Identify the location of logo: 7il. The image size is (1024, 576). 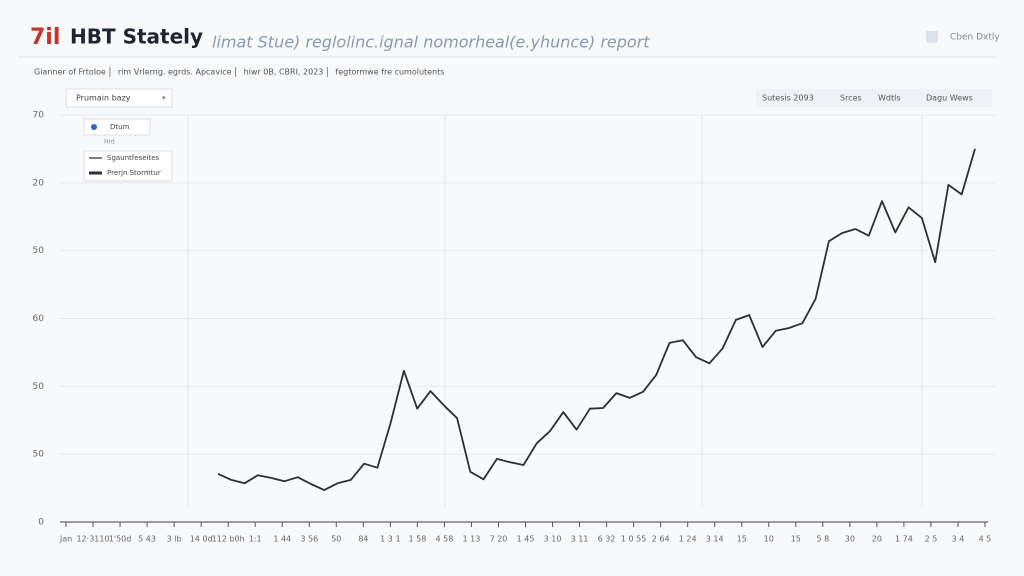
(45, 37).